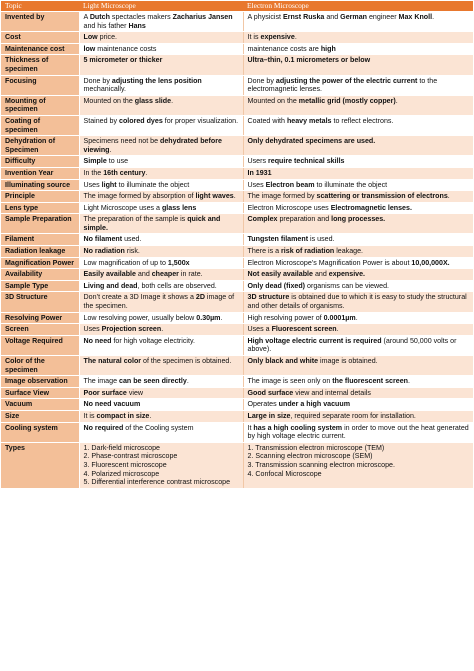 The height and width of the screenshot is (671, 474). Describe the element at coordinates (348, 361) in the screenshot. I see `text-segment: image is obtained.` at that location.